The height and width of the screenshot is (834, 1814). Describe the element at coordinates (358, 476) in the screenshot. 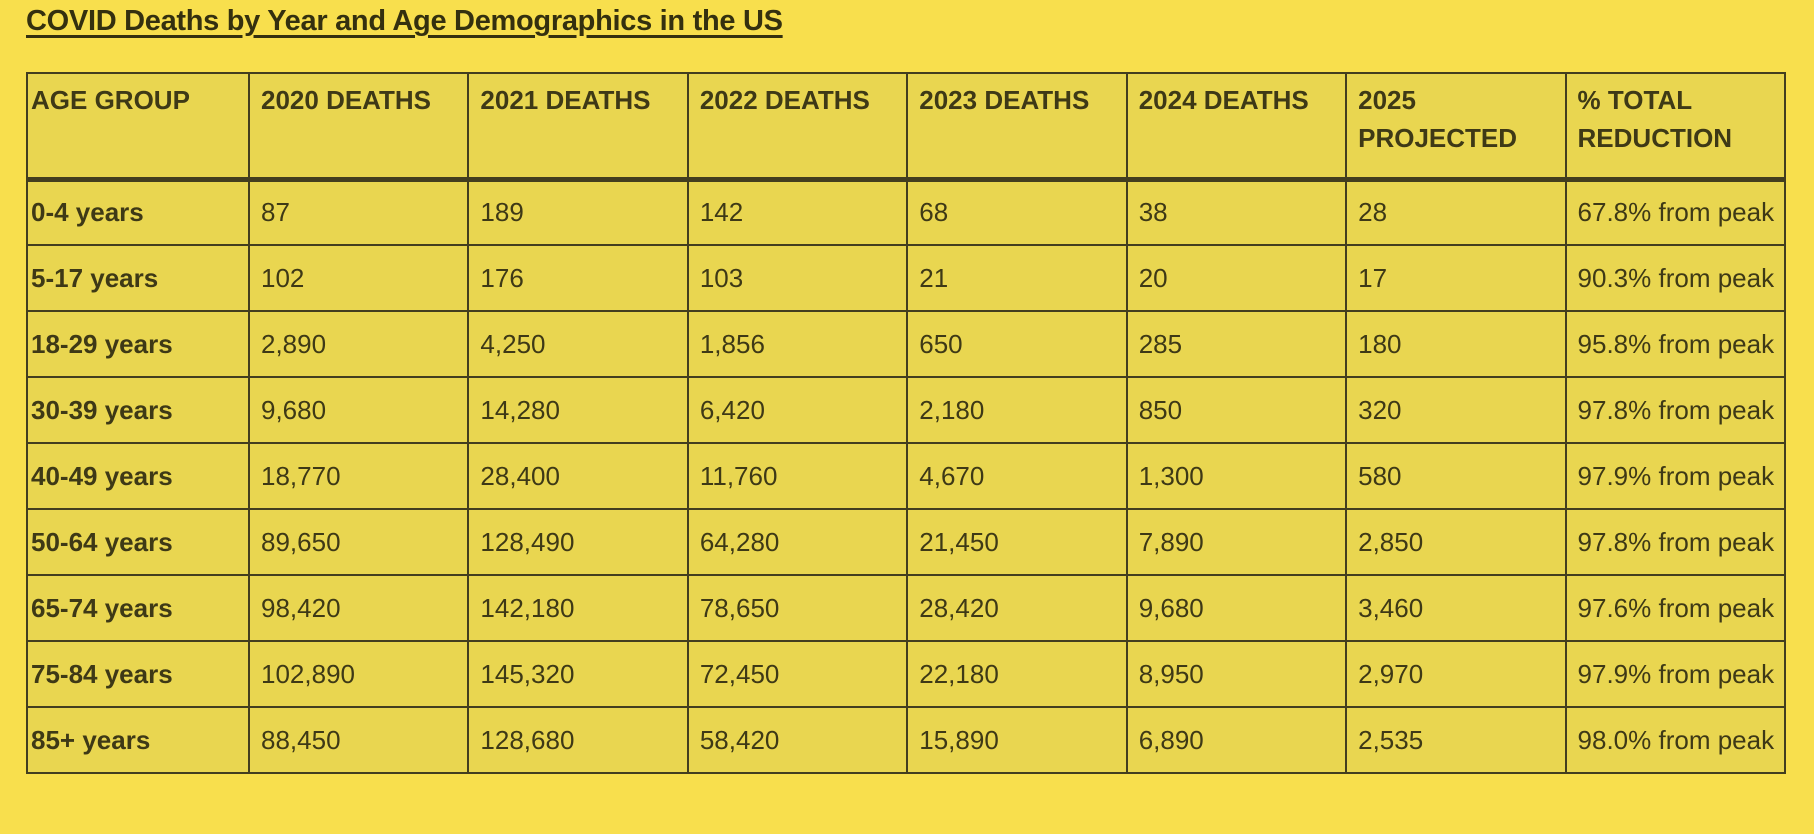

I see `data-cell: 18,770` at that location.